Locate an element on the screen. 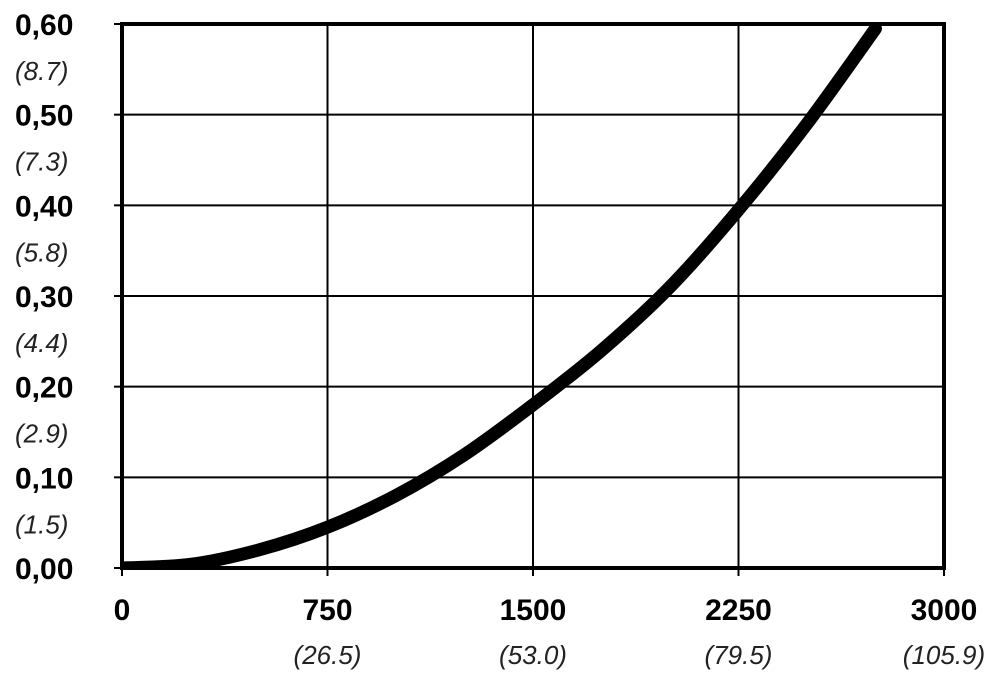 The image size is (1000, 691). y-tick-label: 0,20 is located at coordinates (44, 388).